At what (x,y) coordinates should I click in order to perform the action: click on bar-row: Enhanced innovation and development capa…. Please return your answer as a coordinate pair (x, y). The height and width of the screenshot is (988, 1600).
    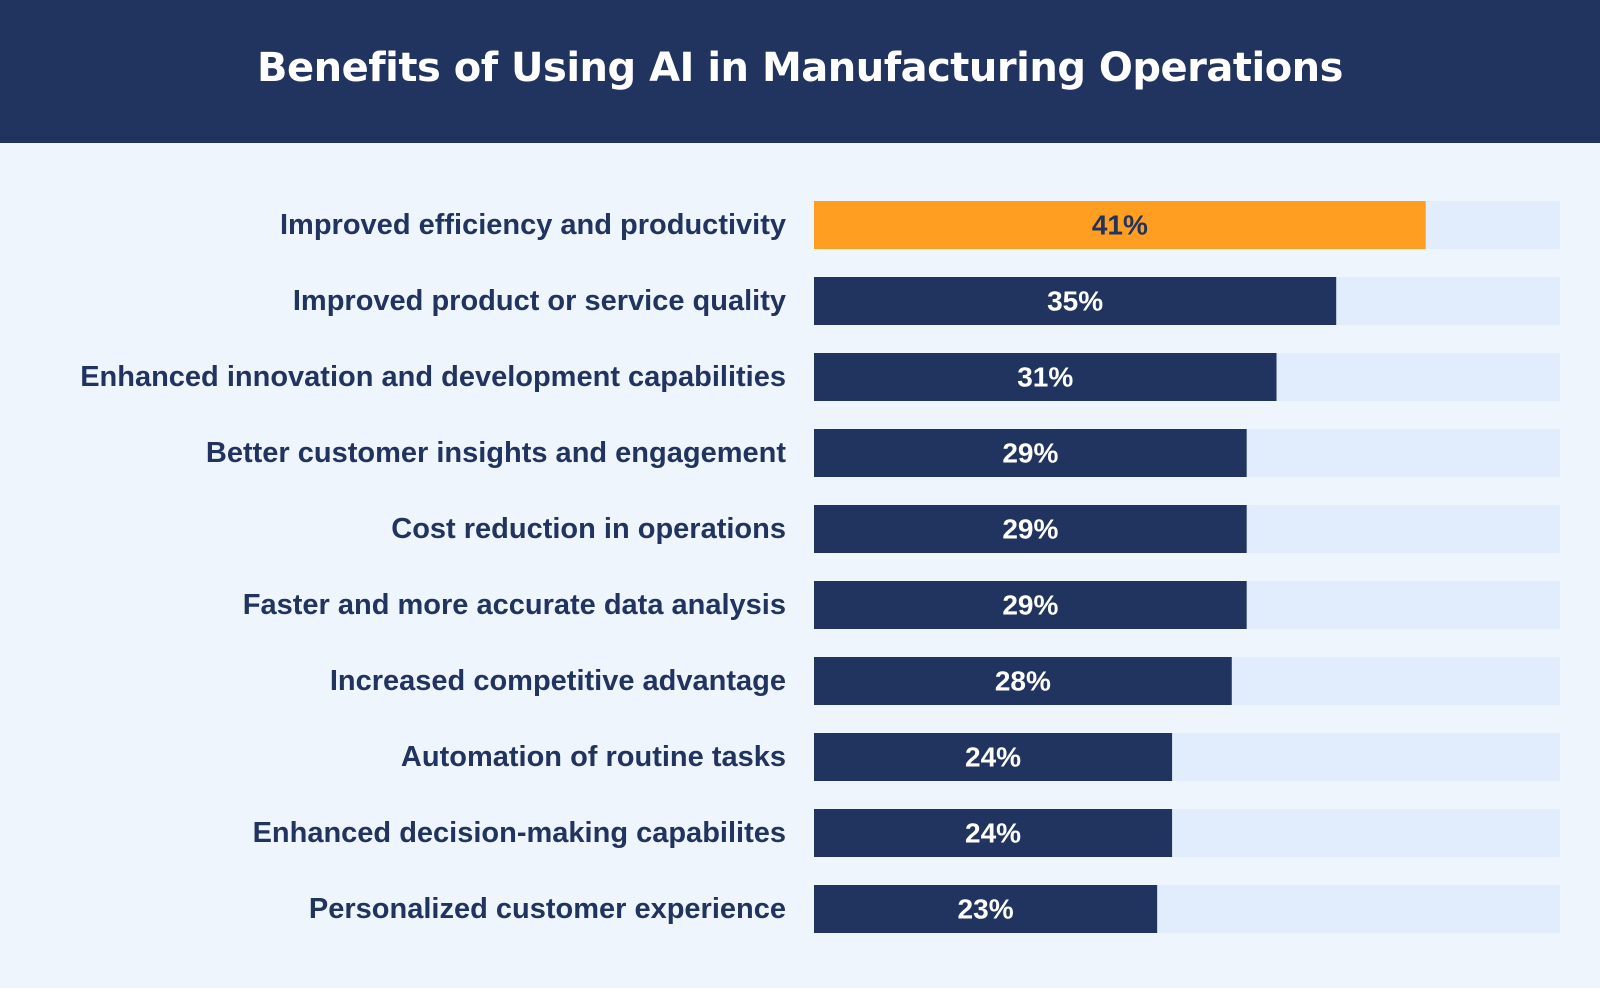
    Looking at the image, I should click on (820, 377).